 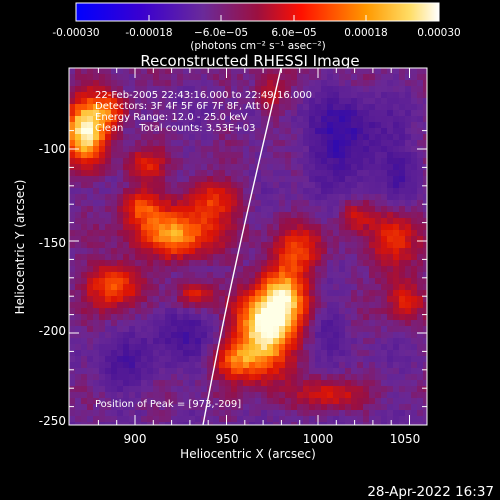 What do you see at coordinates (249, 61) in the screenshot?
I see `plot-title: Reconstructed RHESSI Image` at bounding box center [249, 61].